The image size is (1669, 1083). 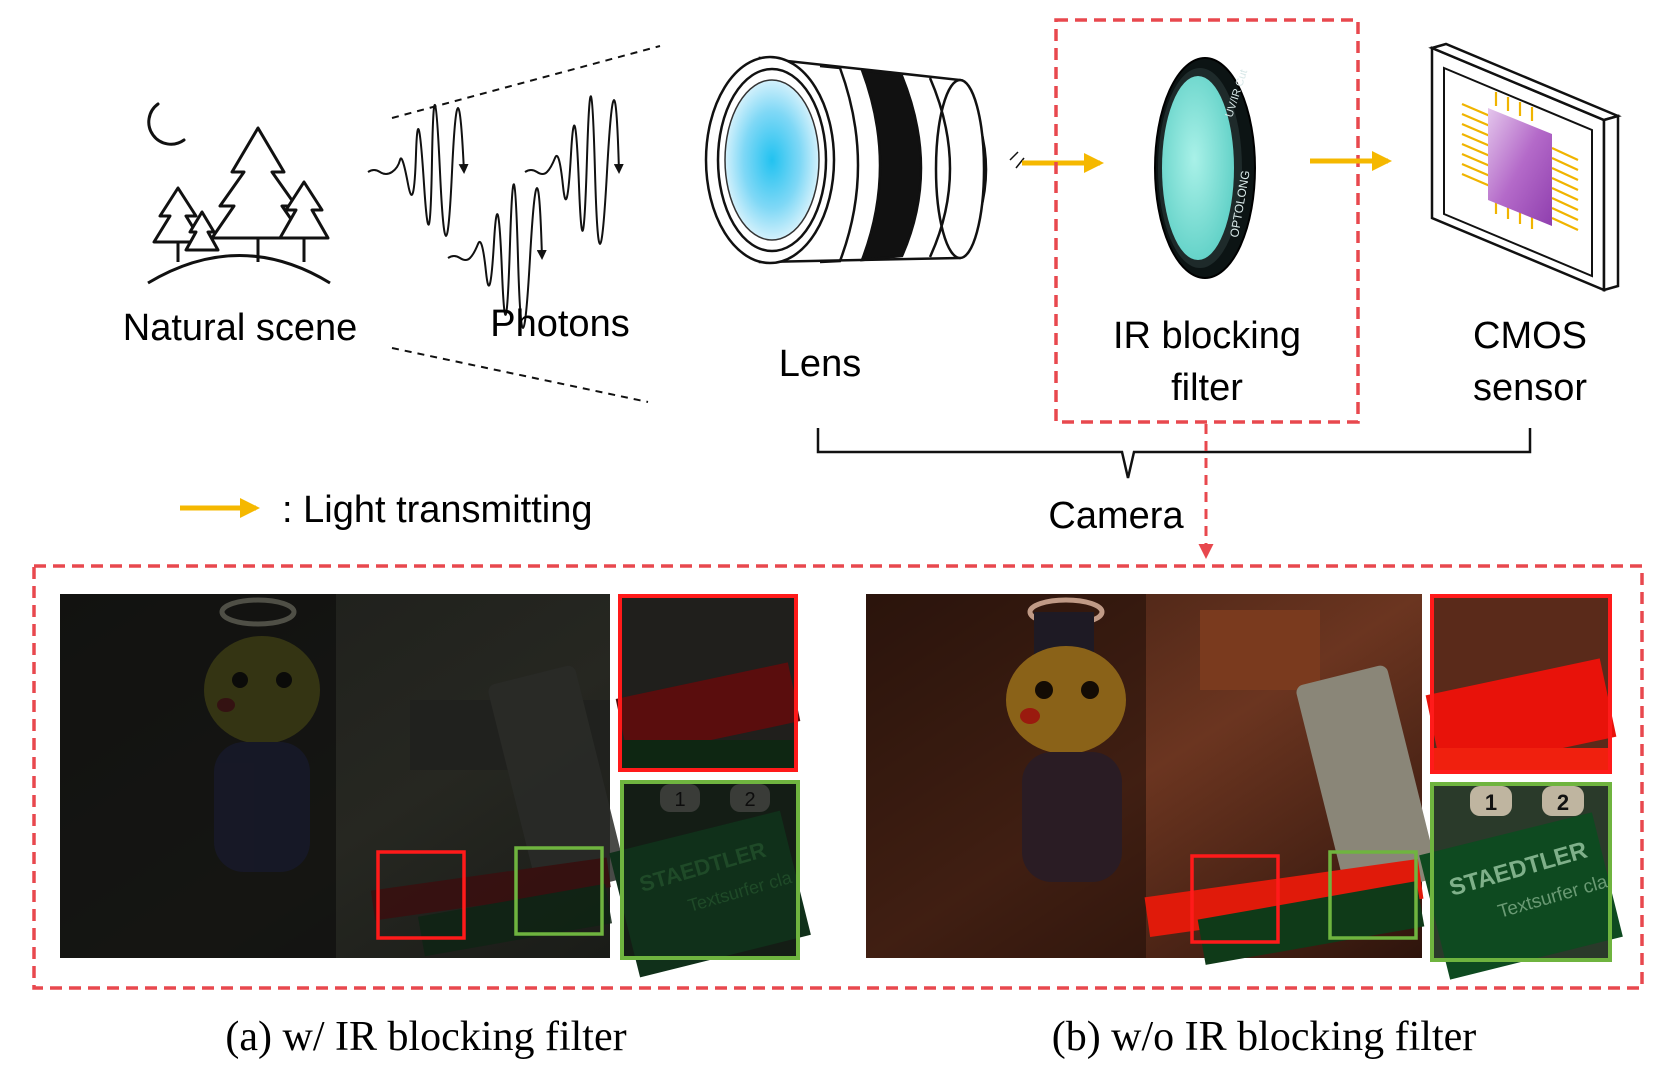 I want to click on photon-waves, so click(x=495, y=212).